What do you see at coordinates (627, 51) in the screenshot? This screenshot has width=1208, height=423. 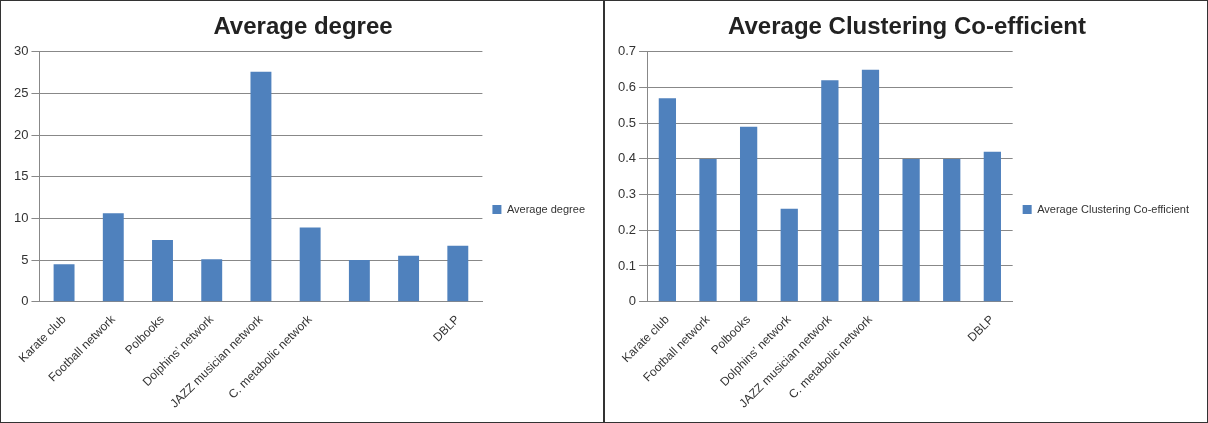 I see `y-tick-label: 0.7` at bounding box center [627, 51].